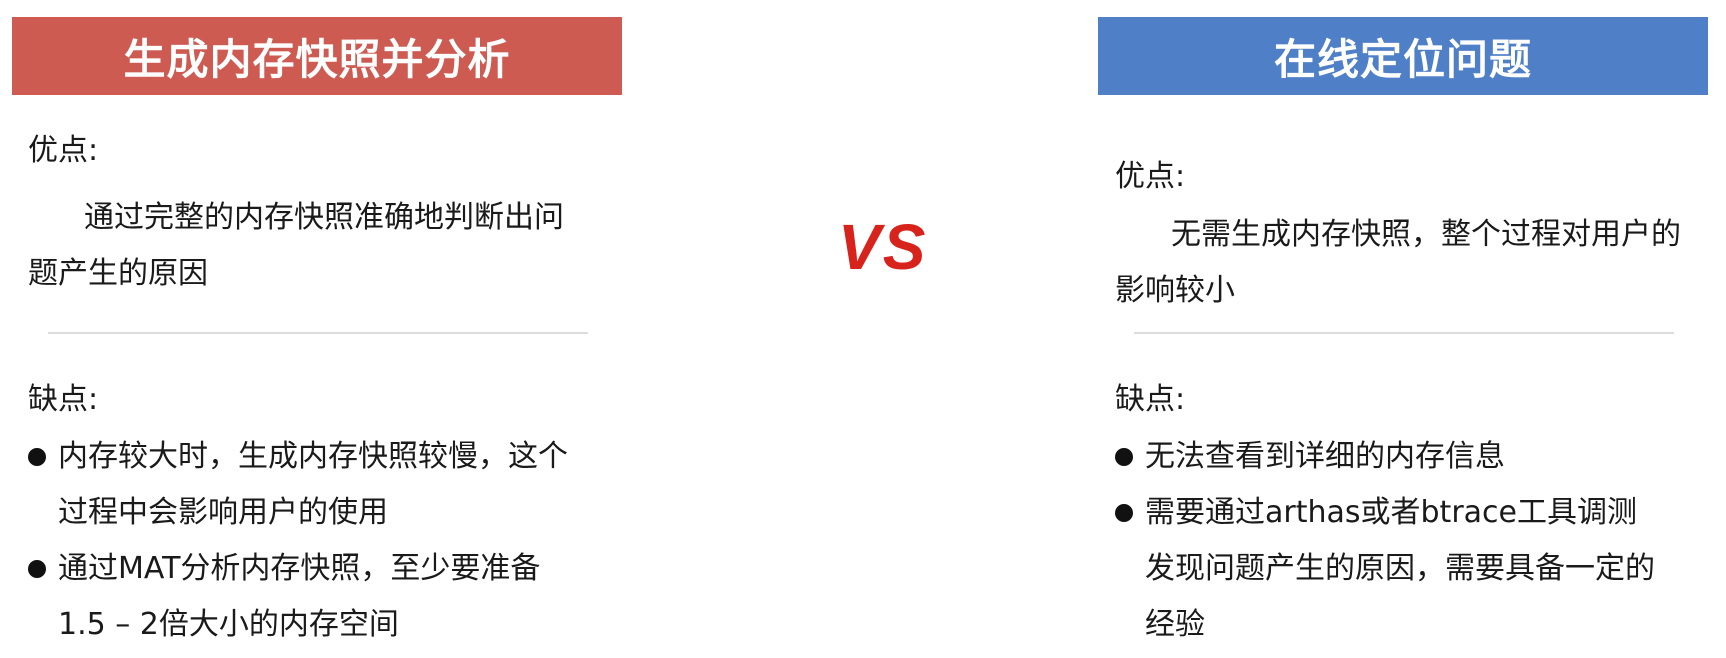 This screenshot has height=658, width=1726. Describe the element at coordinates (1400, 568) in the screenshot. I see `right-con-2-line-2: 发现问题产生的原因，需要具备一定的` at that location.